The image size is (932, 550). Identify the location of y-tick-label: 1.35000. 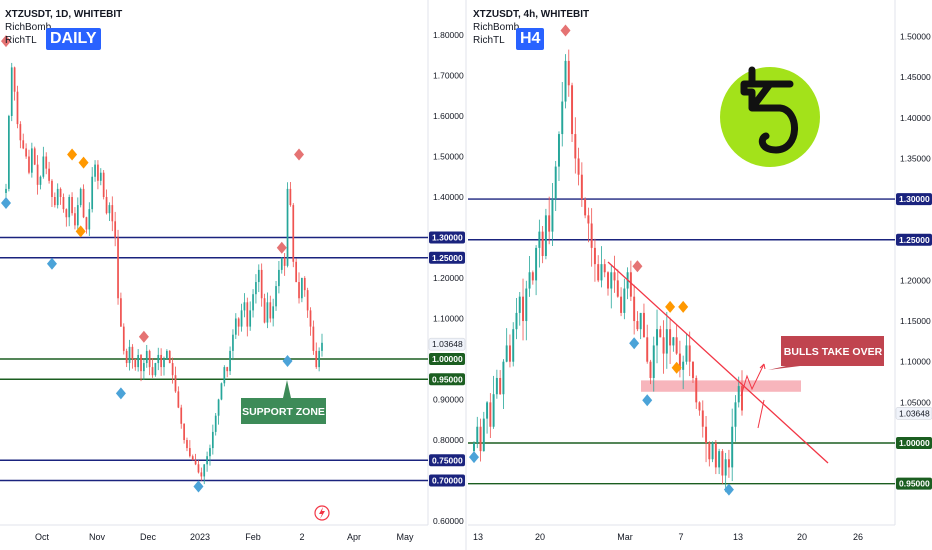
(915, 158).